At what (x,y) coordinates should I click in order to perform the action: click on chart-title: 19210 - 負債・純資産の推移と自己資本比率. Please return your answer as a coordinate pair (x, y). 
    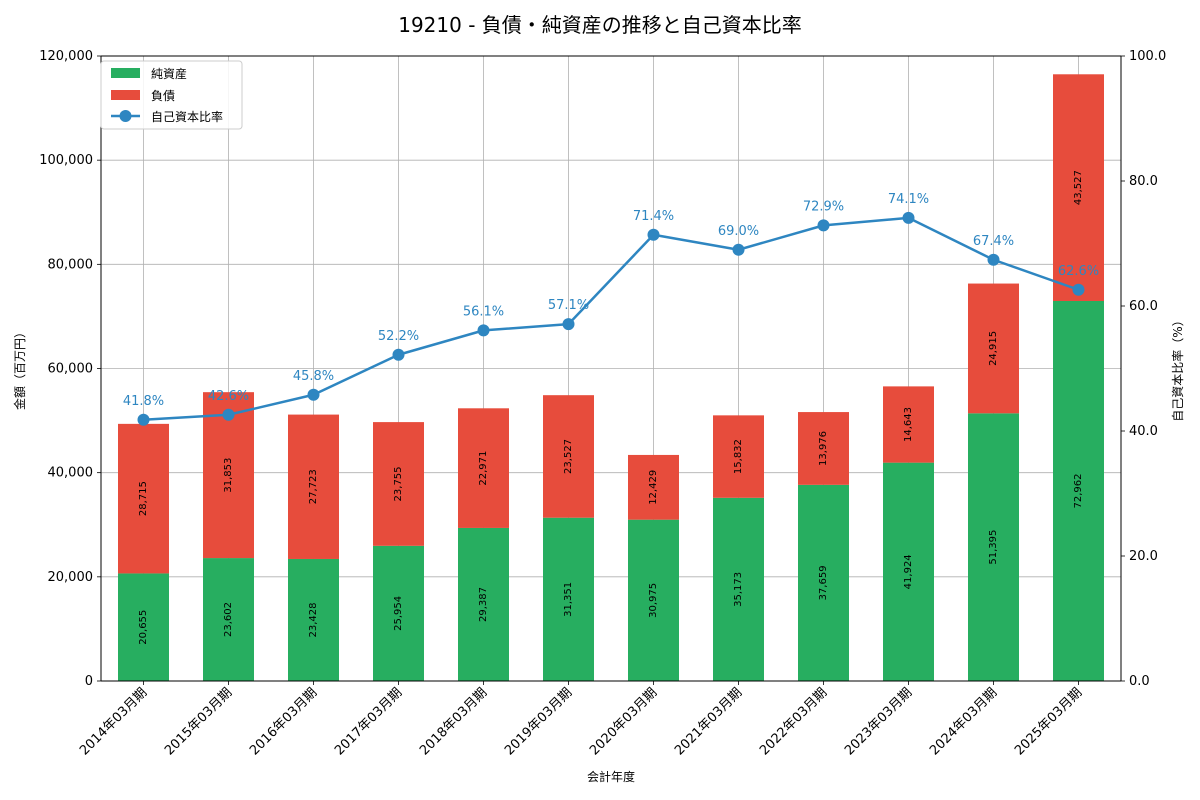
    Looking at the image, I should click on (600, 25).